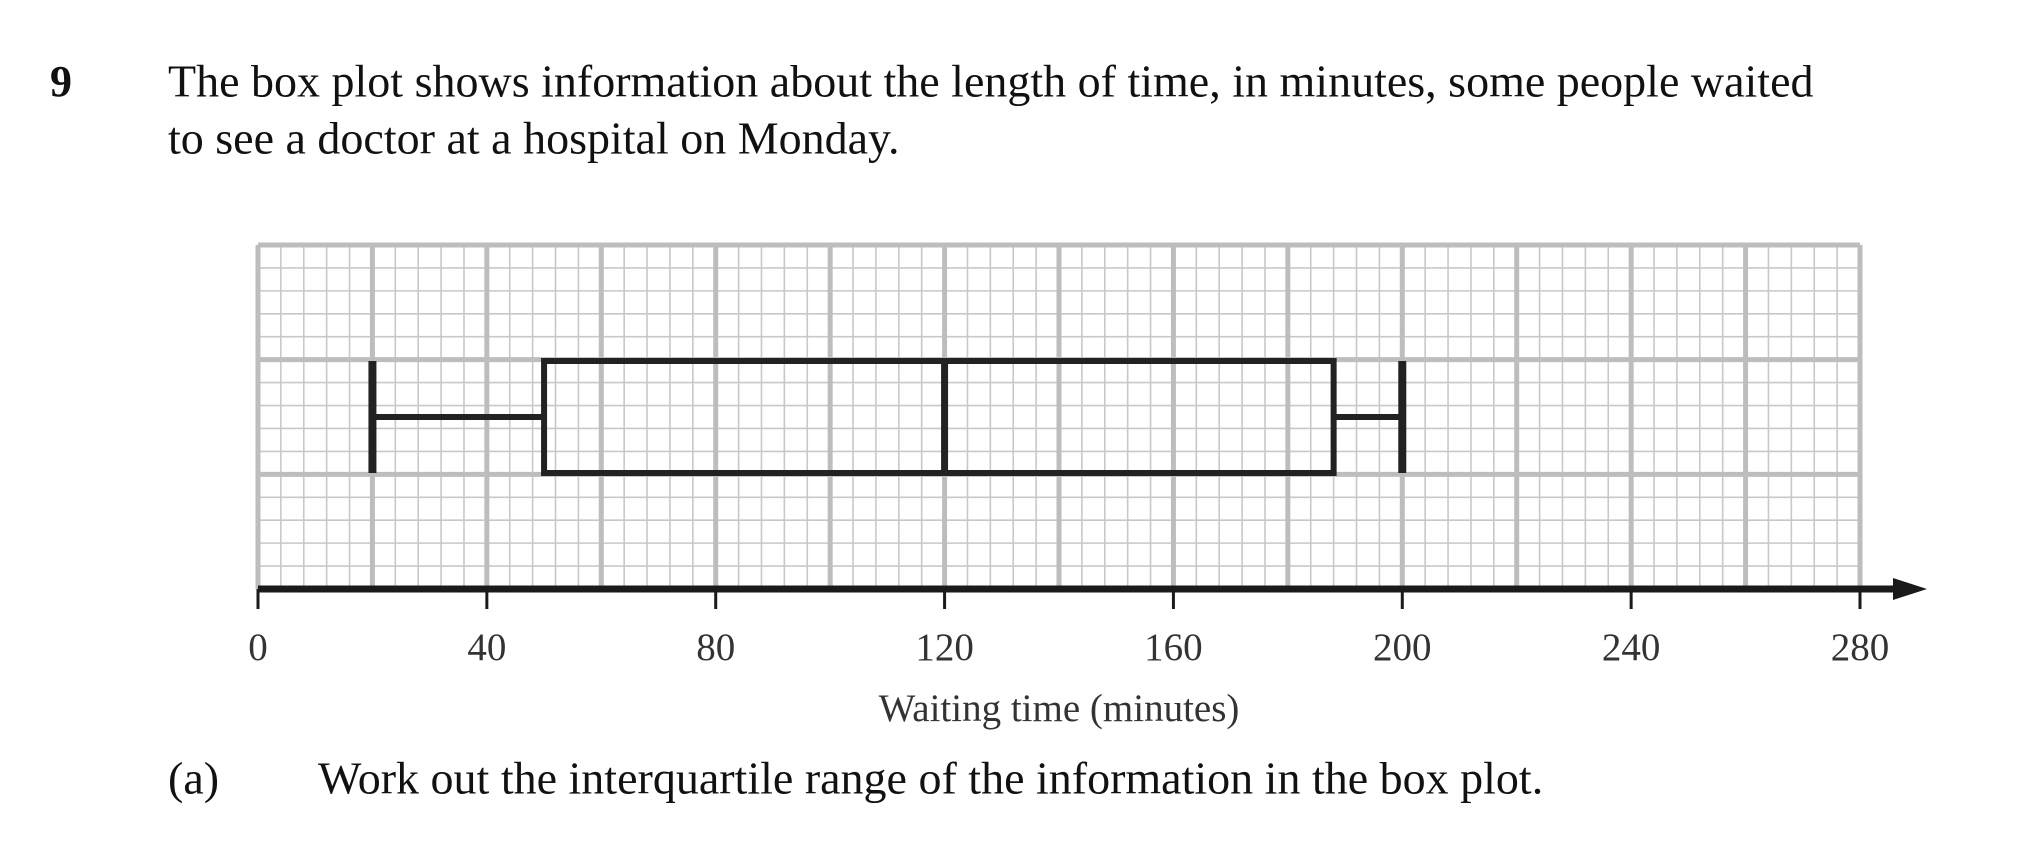 Image resolution: width=2021 pixels, height=853 pixels. Describe the element at coordinates (61, 81) in the screenshot. I see `question-number: 9` at that location.